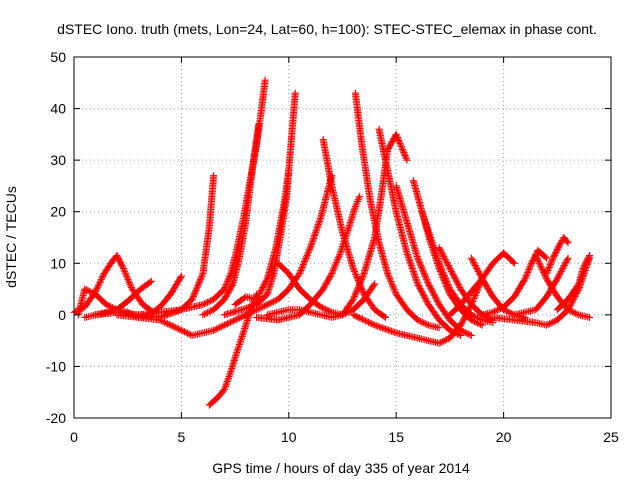  Describe the element at coordinates (58, 57) in the screenshot. I see `y-tick-label: 50` at that location.